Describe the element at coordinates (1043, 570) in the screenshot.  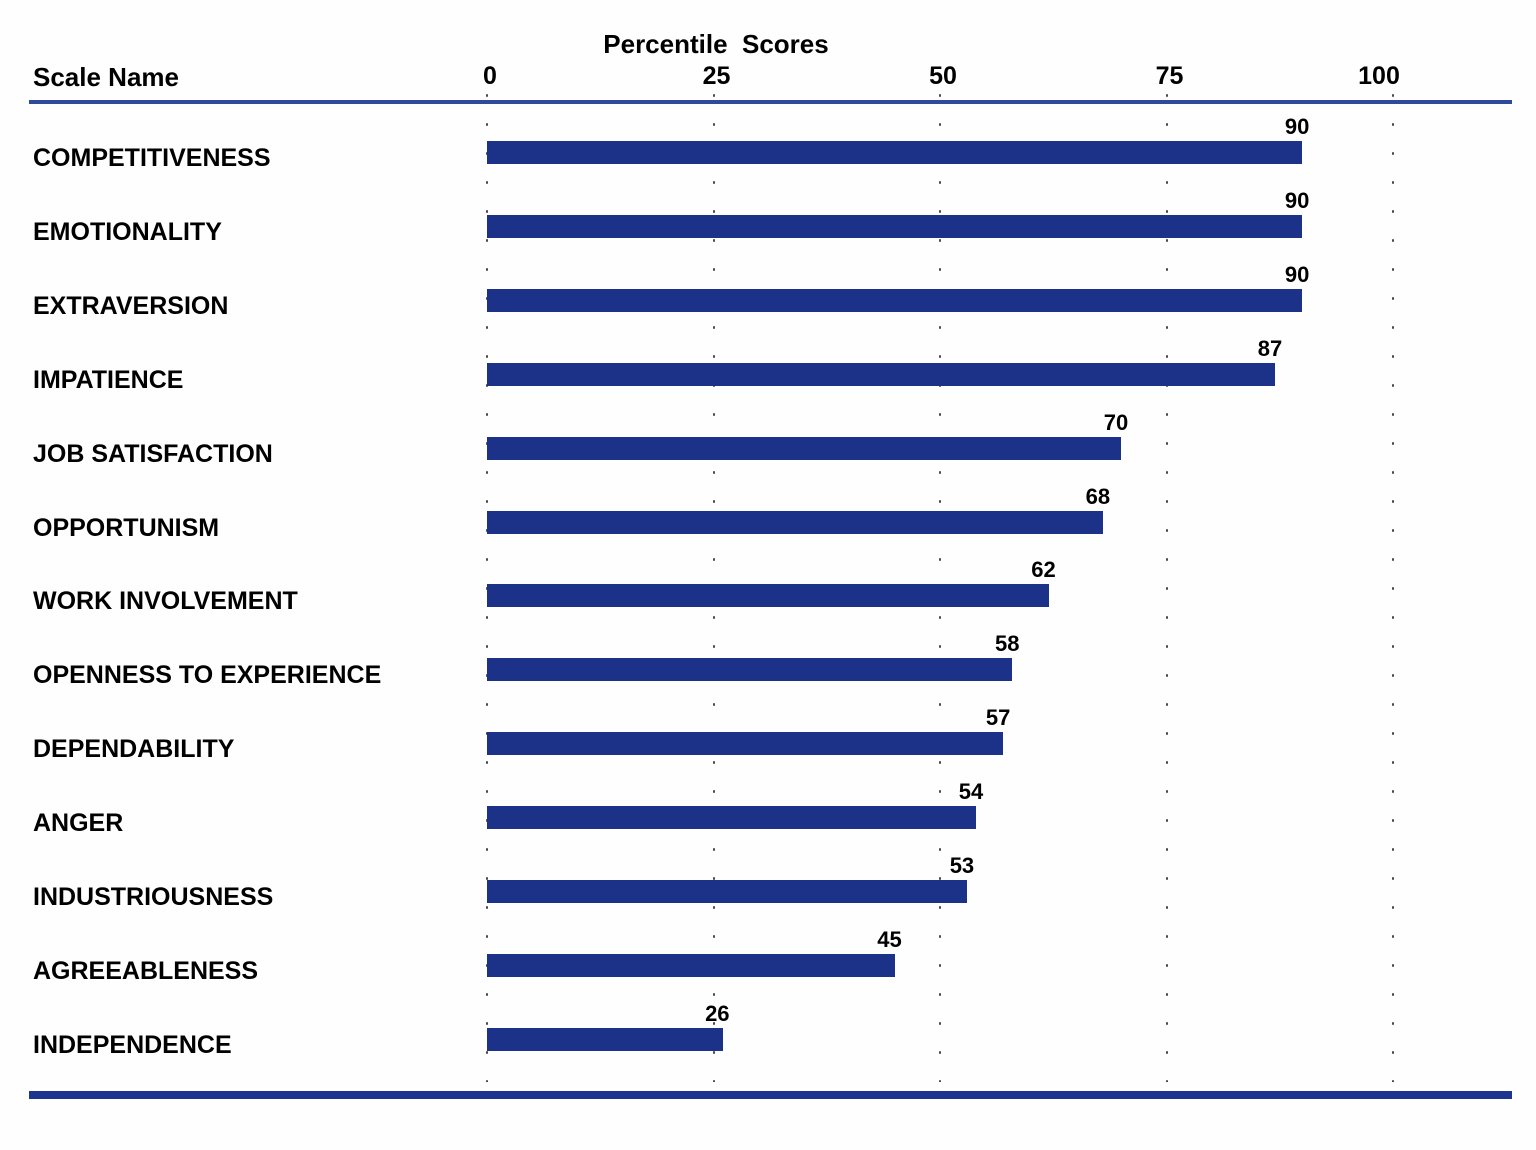
I see `bar-value-label: 62` at that location.